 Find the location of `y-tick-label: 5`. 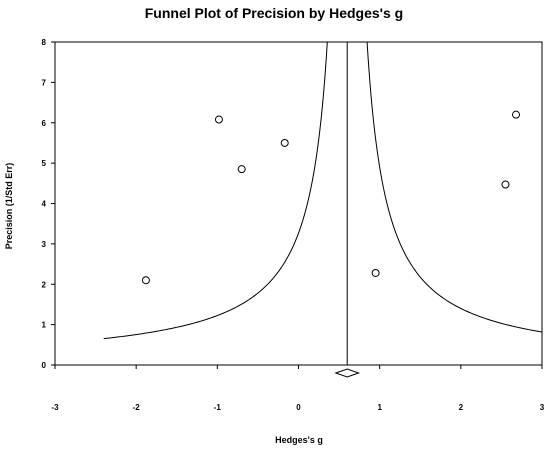

y-tick-label: 5 is located at coordinates (44, 163).